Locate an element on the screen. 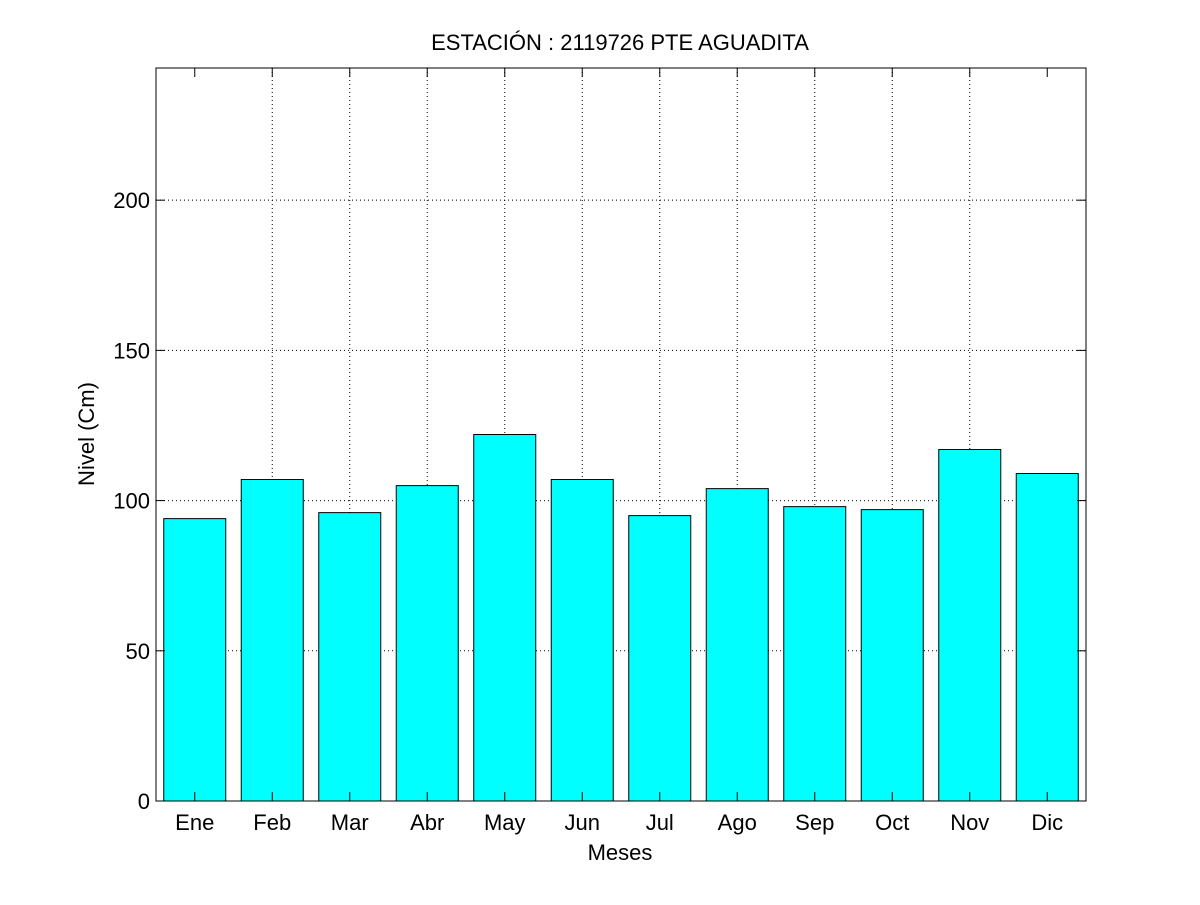  bar-outline-oct is located at coordinates (892, 655).